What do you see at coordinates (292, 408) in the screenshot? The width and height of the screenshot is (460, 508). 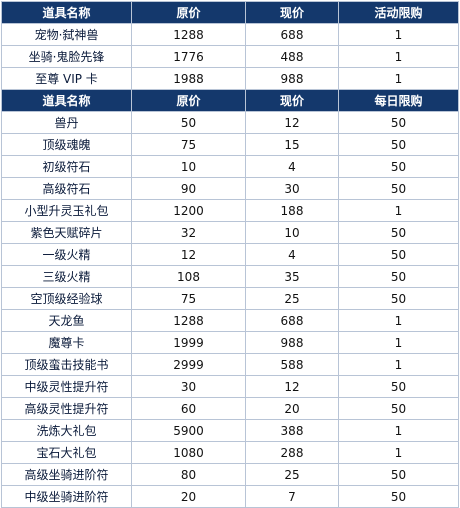 I see `current-price-cell: 20` at bounding box center [292, 408].